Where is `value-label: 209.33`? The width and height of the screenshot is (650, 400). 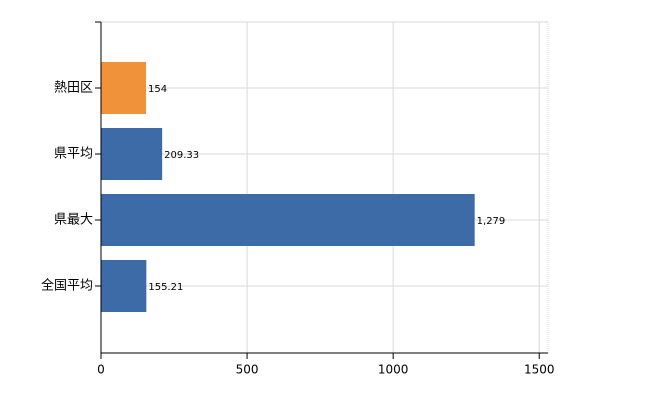 value-label: 209.33 is located at coordinates (181, 155).